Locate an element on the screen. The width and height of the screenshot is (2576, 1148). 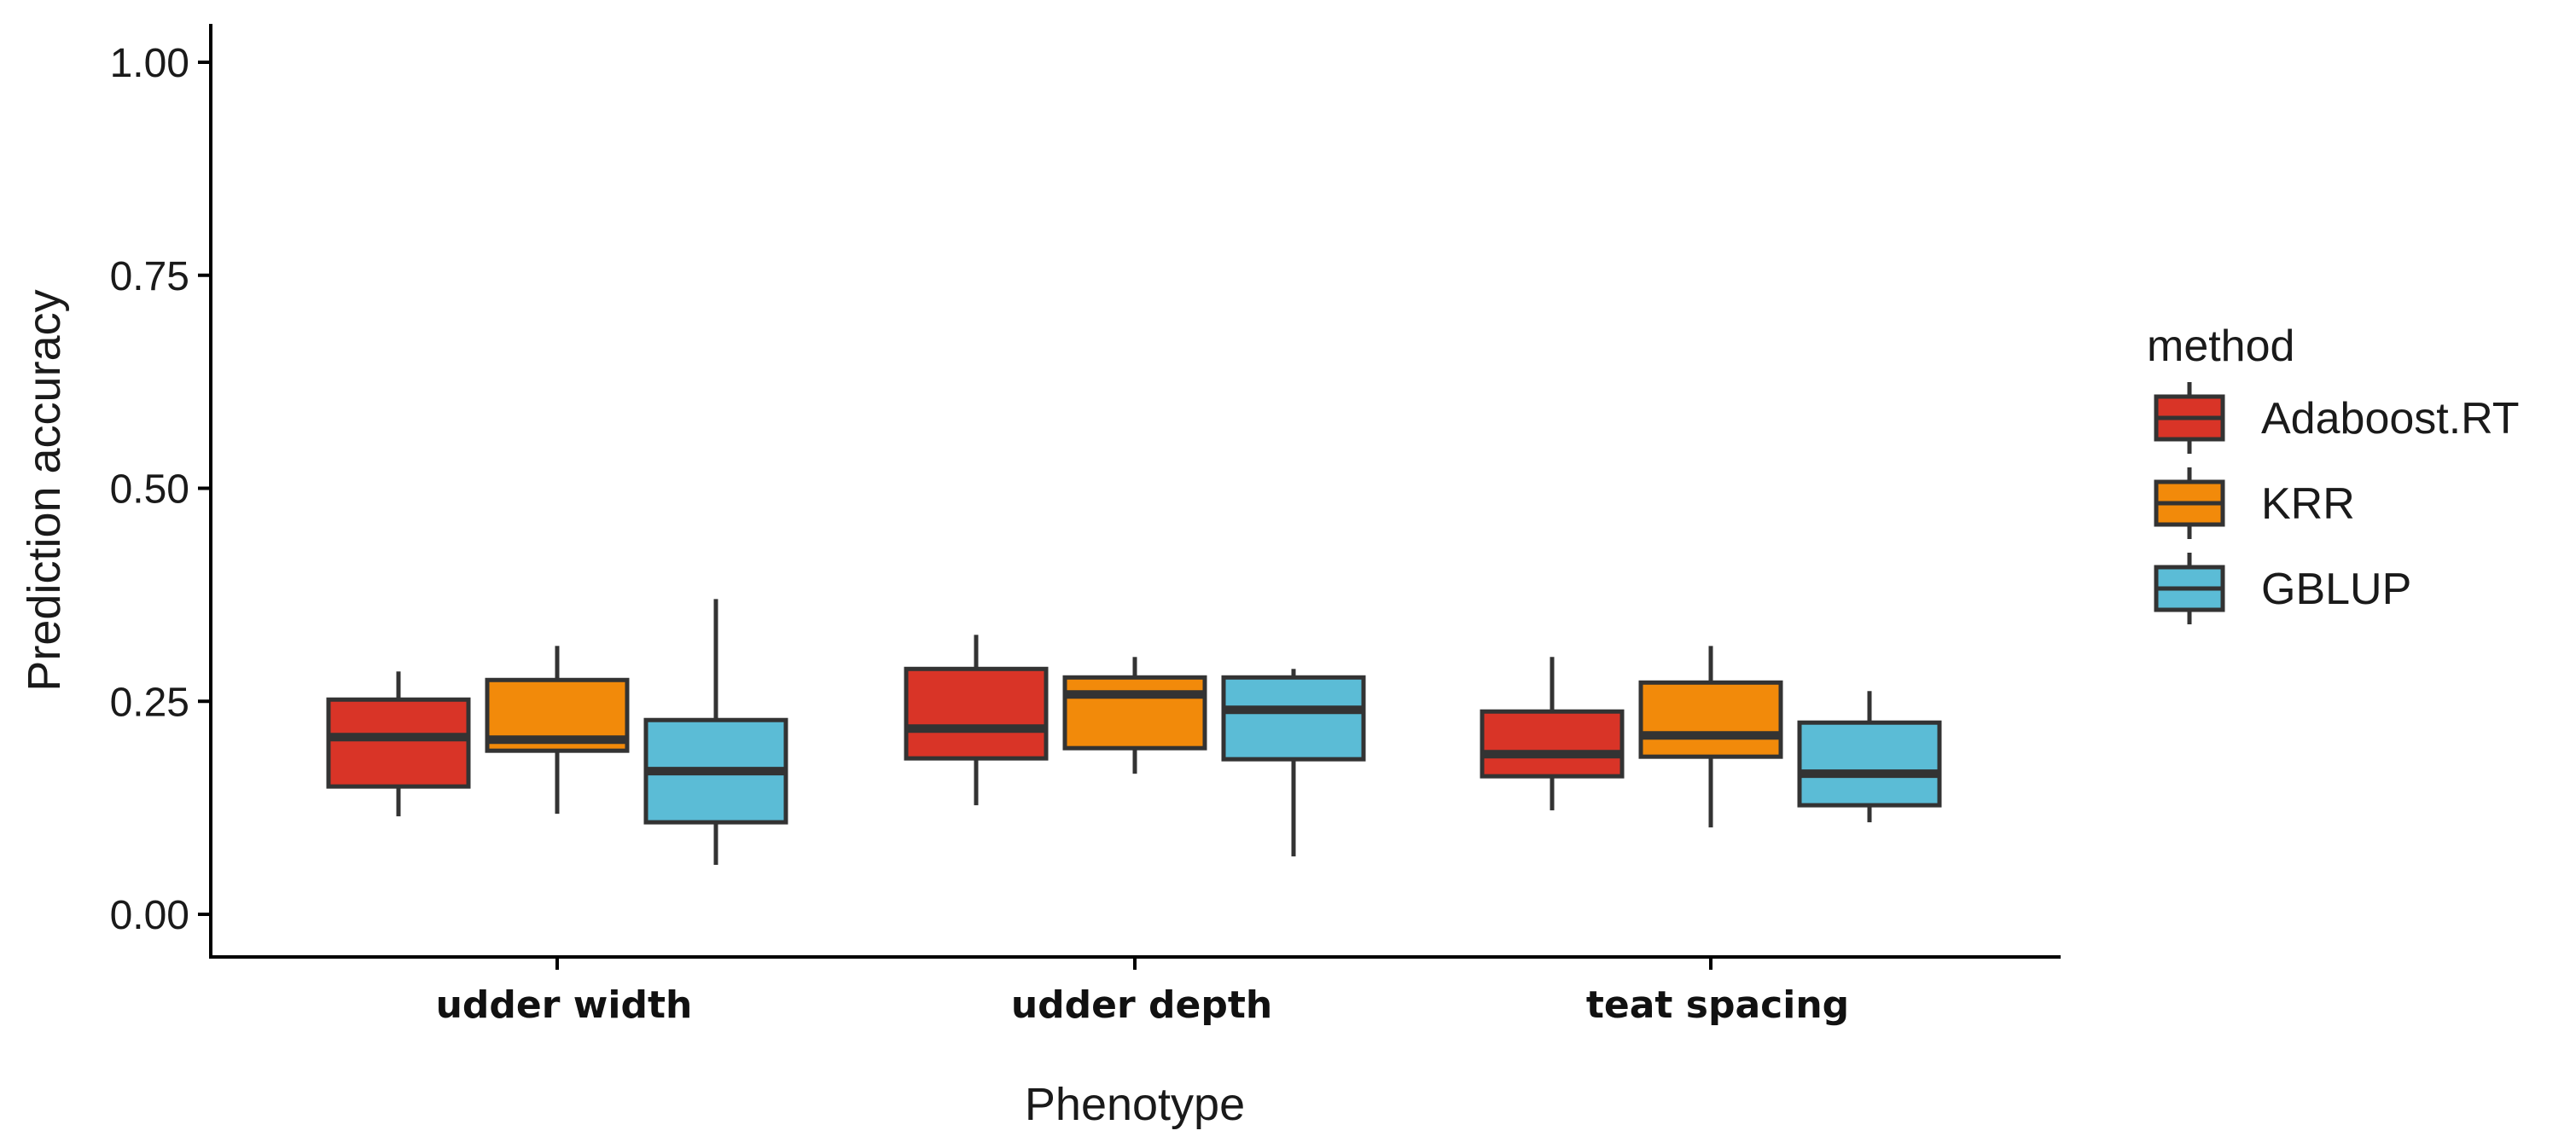
y-tick-label: 0.25 is located at coordinates (150, 702).